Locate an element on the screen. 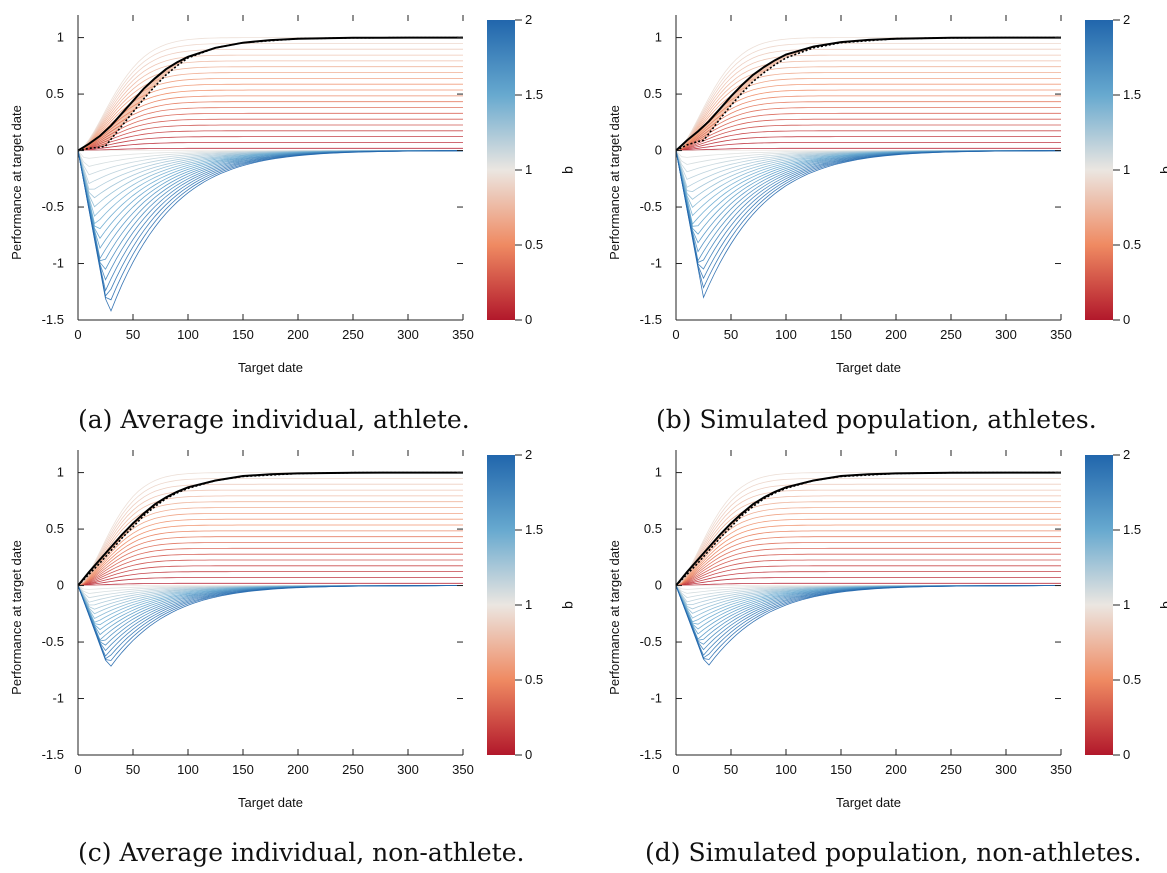 This screenshot has height=873, width=1167. optimum-solid-line is located at coordinates (868, 94).